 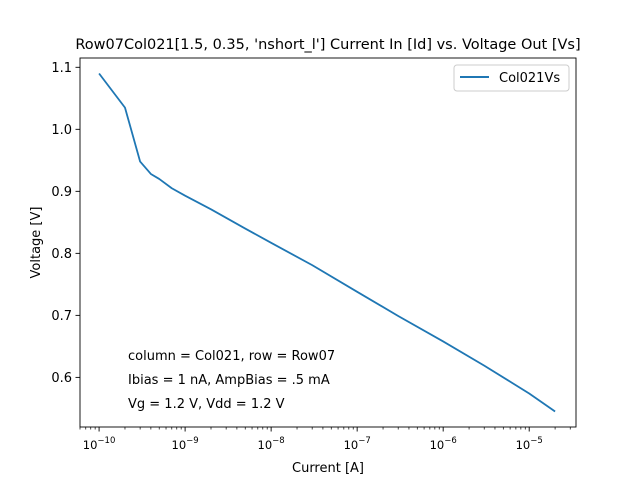 What do you see at coordinates (231, 356) in the screenshot?
I see `annotation-line-1: column = Col021, row = Row07` at bounding box center [231, 356].